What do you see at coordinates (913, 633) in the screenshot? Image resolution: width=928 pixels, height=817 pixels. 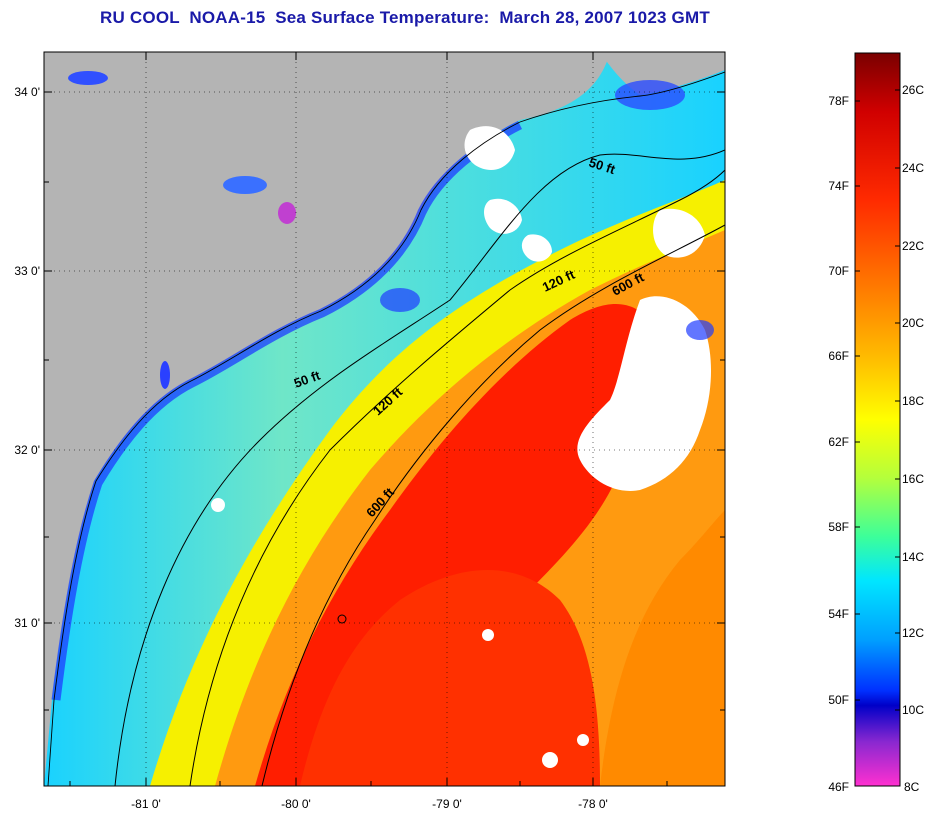 I see `colorbar-c-label-12: 12C` at bounding box center [913, 633].